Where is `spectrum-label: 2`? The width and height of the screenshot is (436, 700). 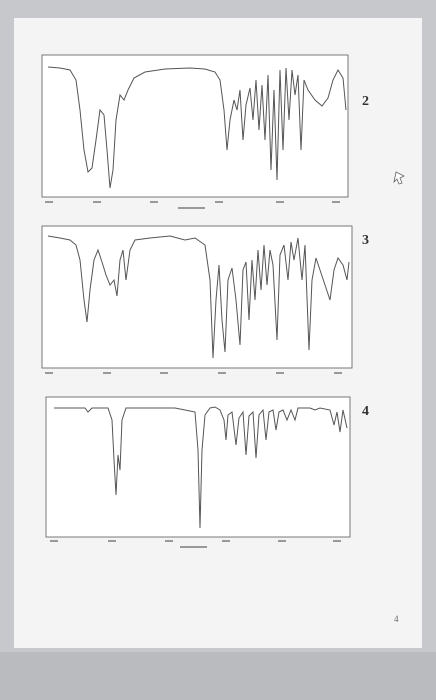
spectrum-label: 2 is located at coordinates (365, 101).